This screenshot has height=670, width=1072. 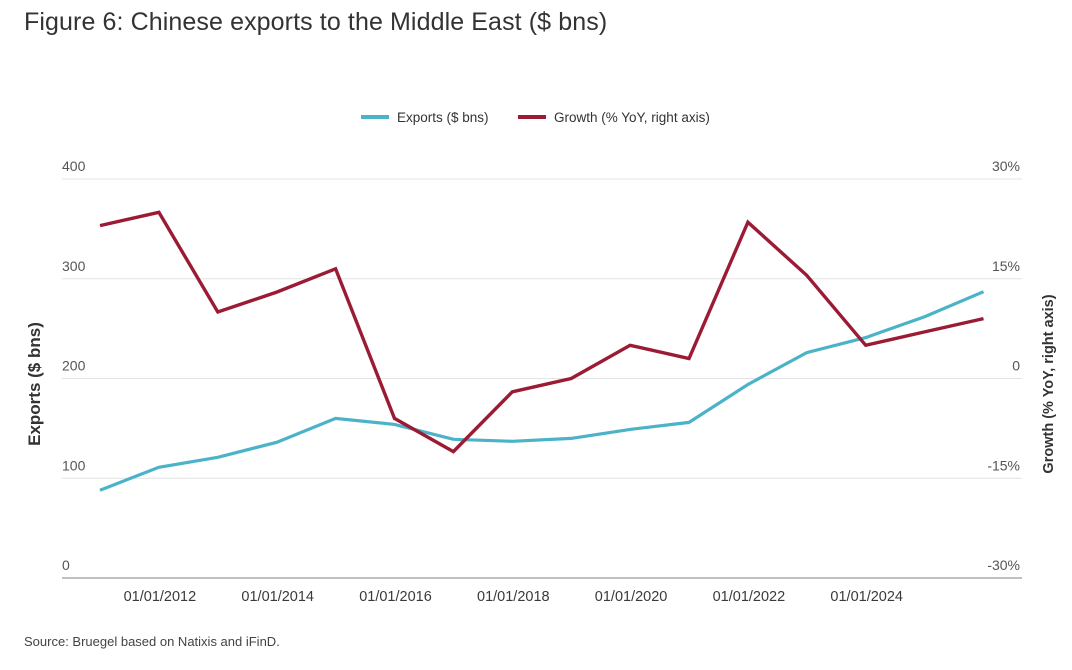 I want to click on y-axis-left-label: Exports ($ bns), so click(x=34, y=384).